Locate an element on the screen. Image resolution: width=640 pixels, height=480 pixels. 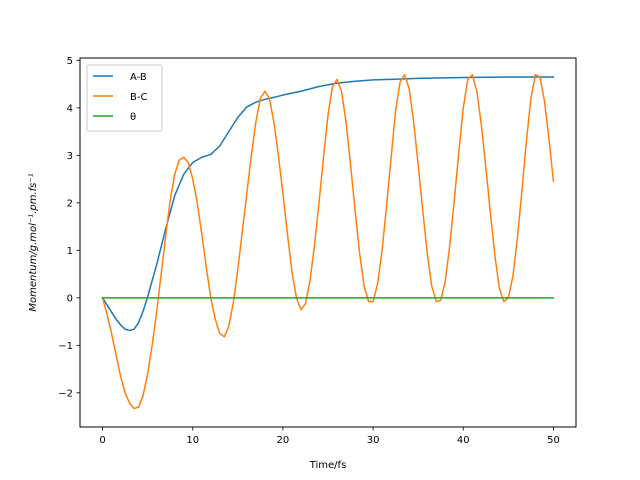
x-tick-label: 20 is located at coordinates (283, 440).